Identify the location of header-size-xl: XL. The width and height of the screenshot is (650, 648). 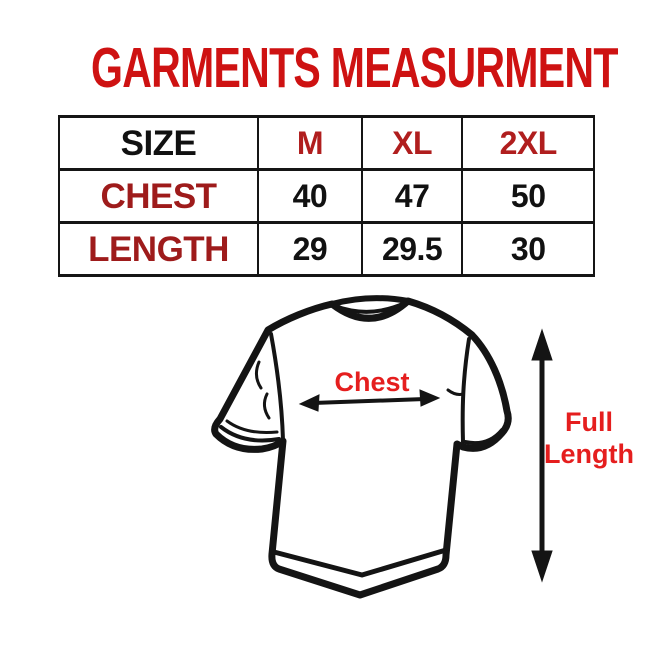
(412, 143).